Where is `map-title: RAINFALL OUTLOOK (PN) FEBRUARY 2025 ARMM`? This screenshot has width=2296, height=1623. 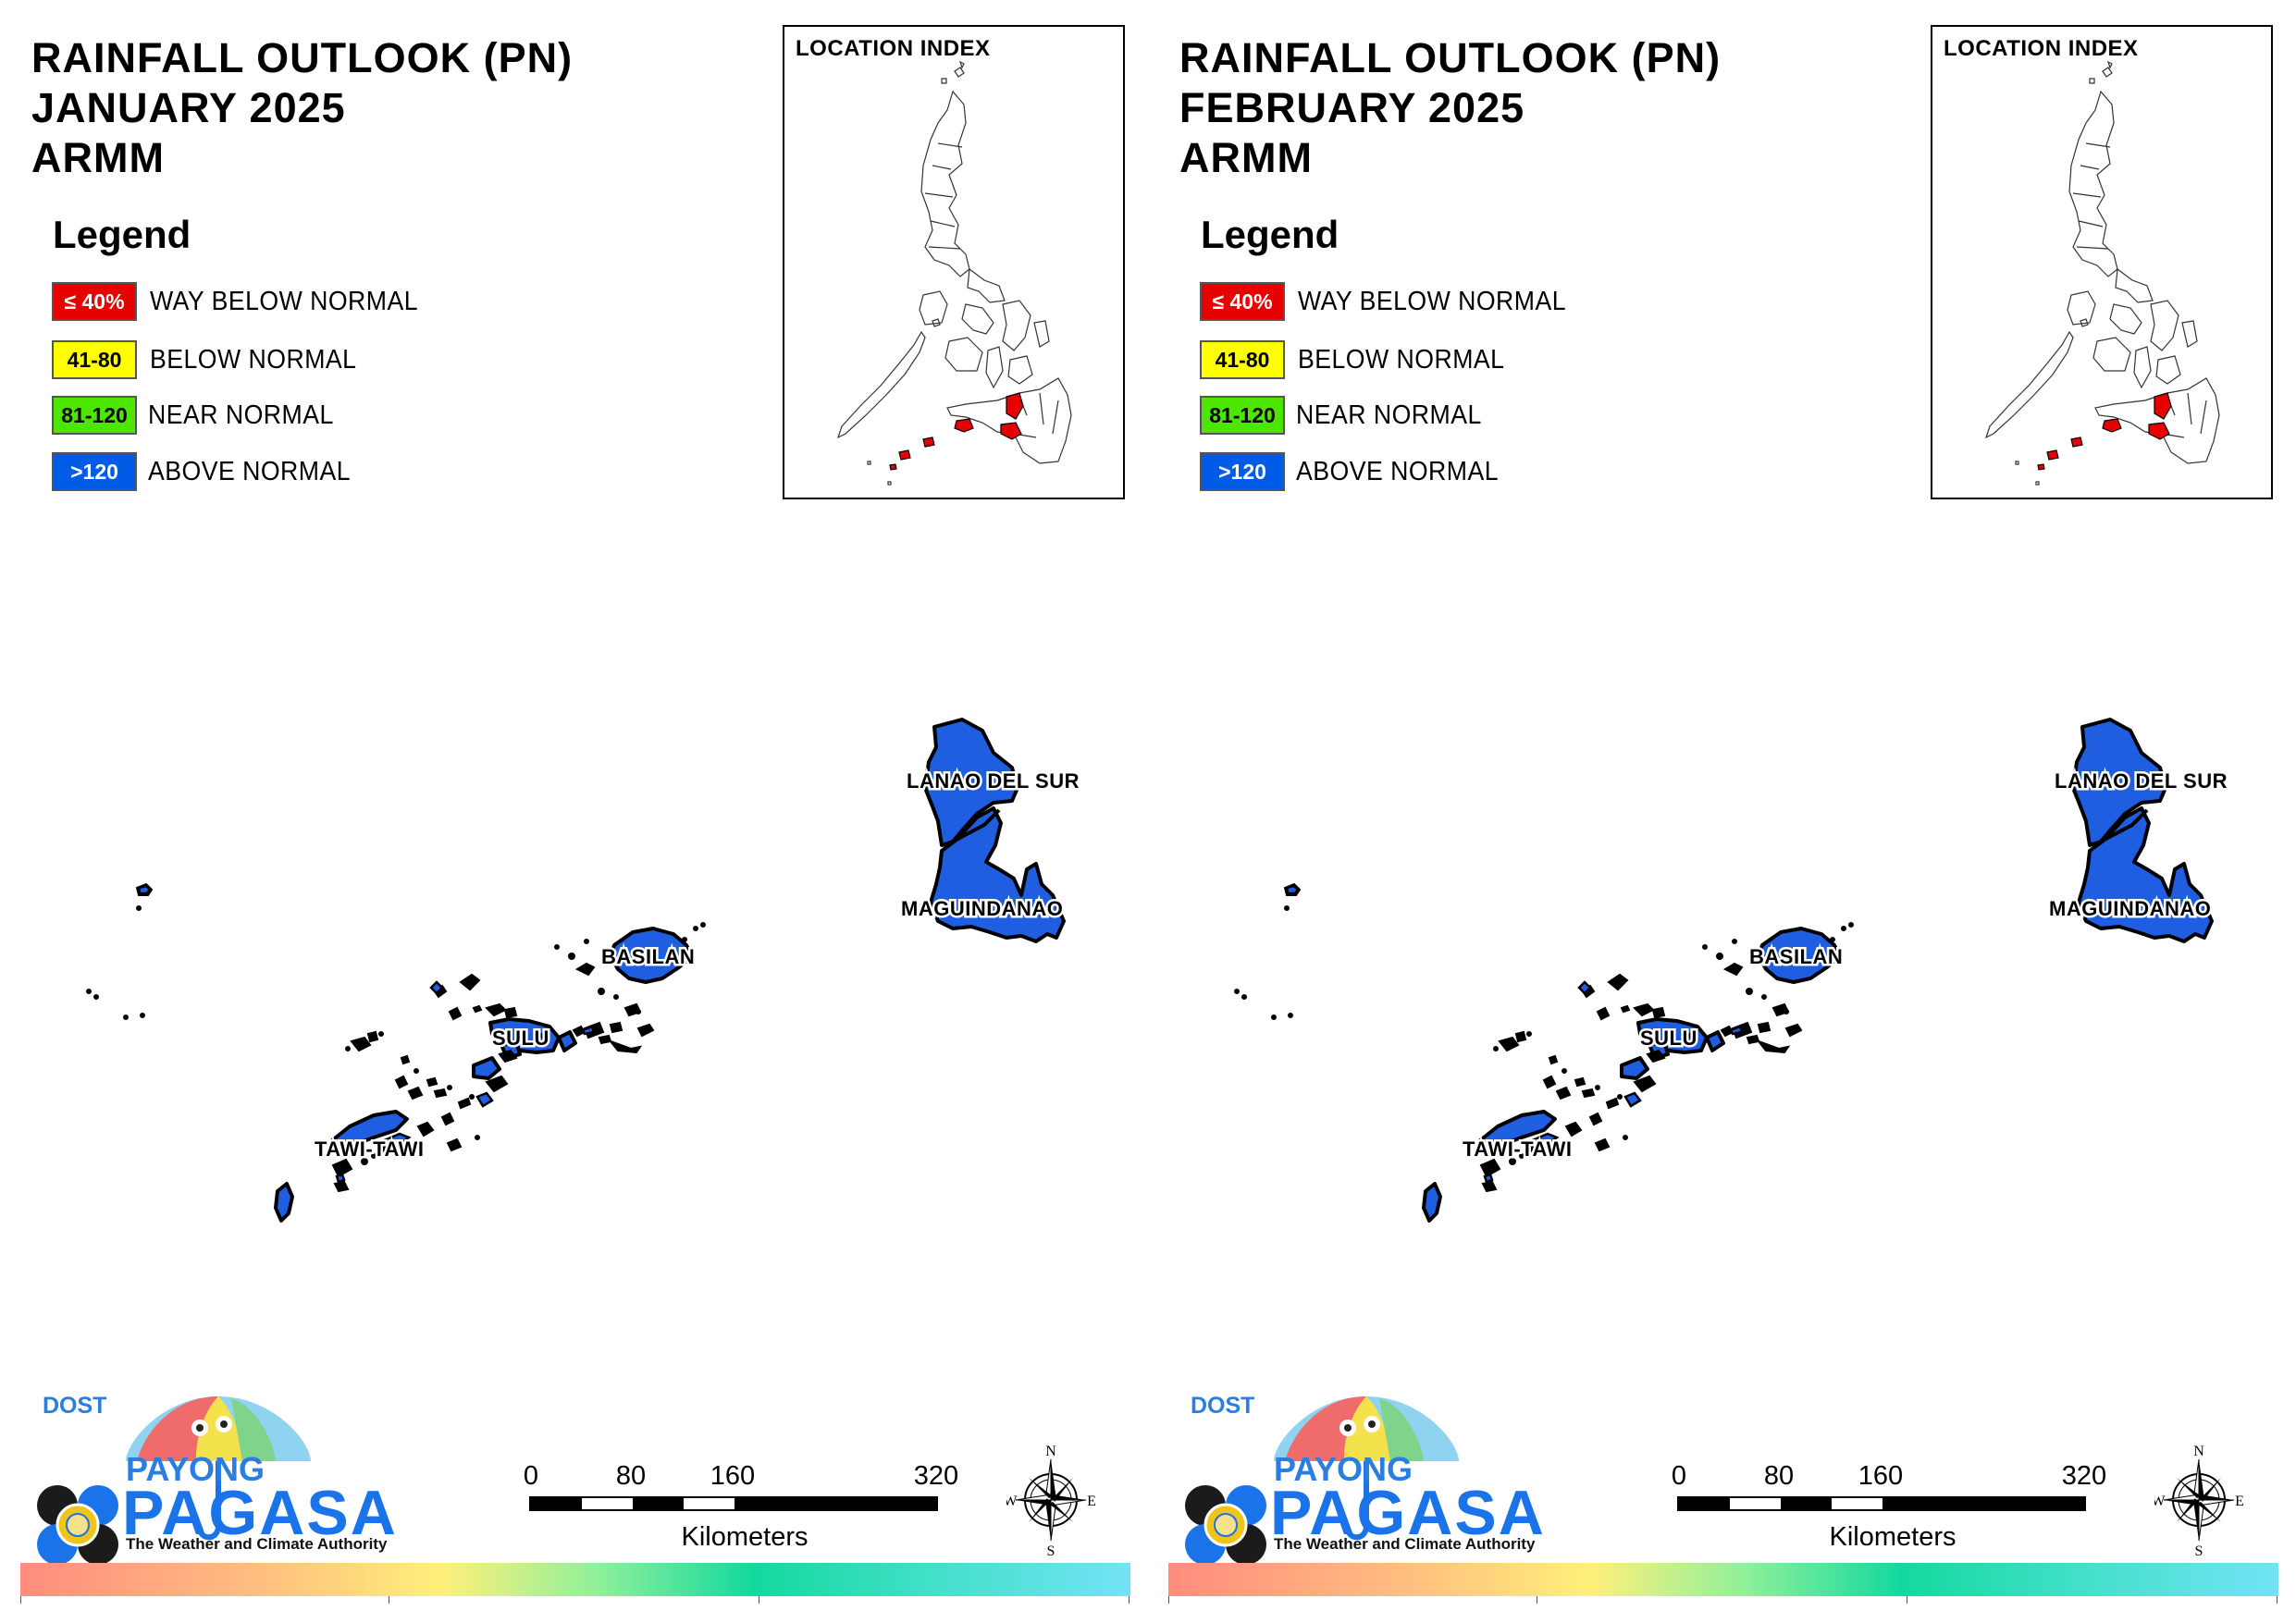 map-title: RAINFALL OUTLOOK (PN) FEBRUARY 2025 ARMM is located at coordinates (1450, 108).